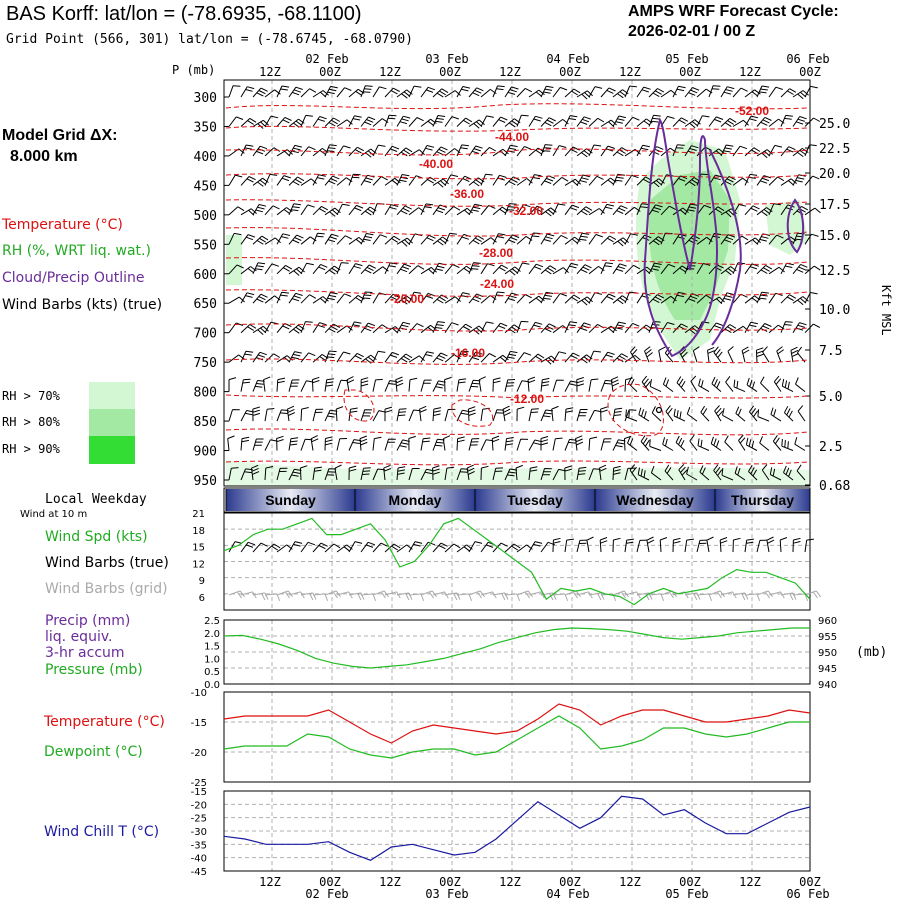  I want to click on pressure-tick-label: 300, so click(205, 98).